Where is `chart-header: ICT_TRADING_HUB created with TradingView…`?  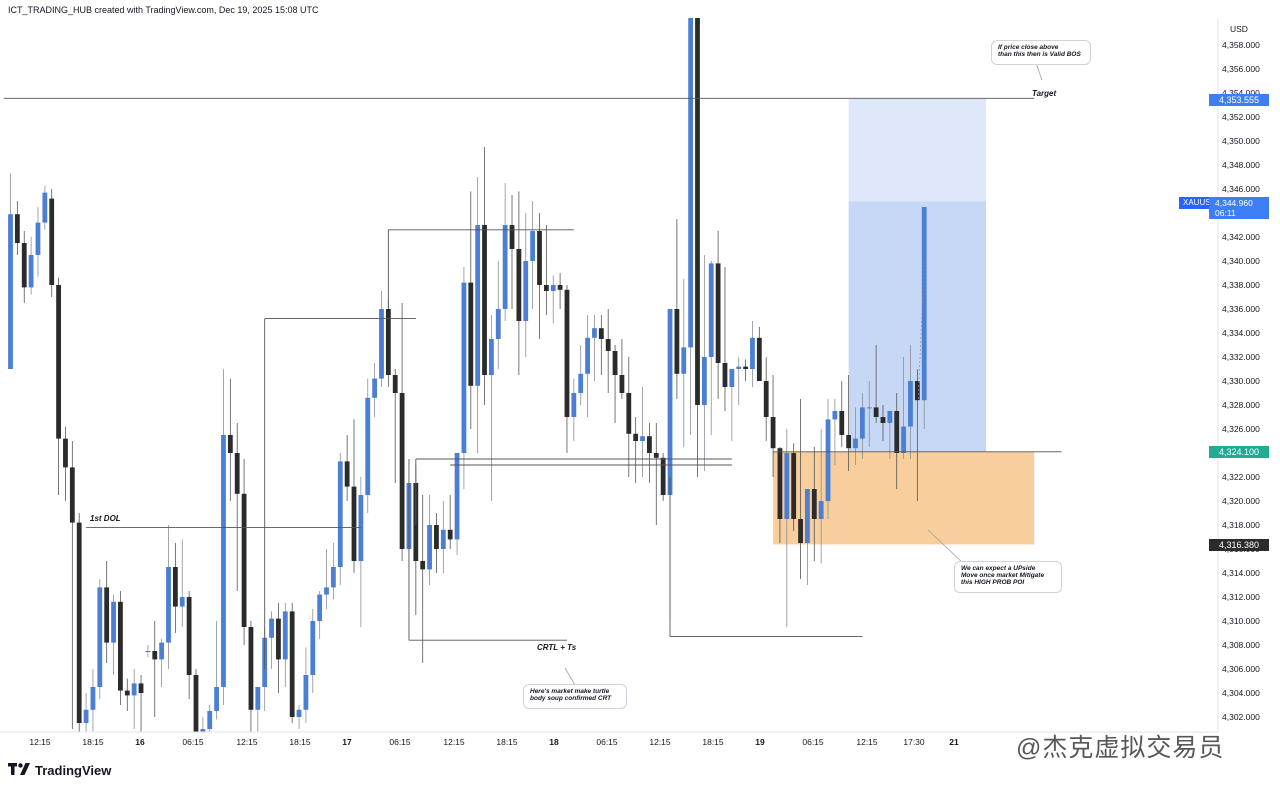
chart-header: ICT_TRADING_HUB created with TradingView… is located at coordinates (163, 10).